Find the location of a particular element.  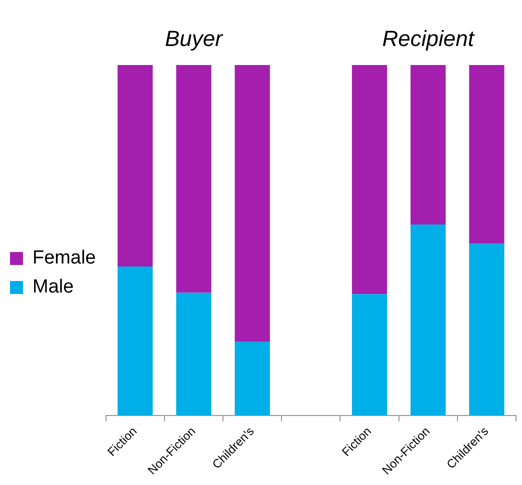

text: Recipient is located at coordinates (428, 39).